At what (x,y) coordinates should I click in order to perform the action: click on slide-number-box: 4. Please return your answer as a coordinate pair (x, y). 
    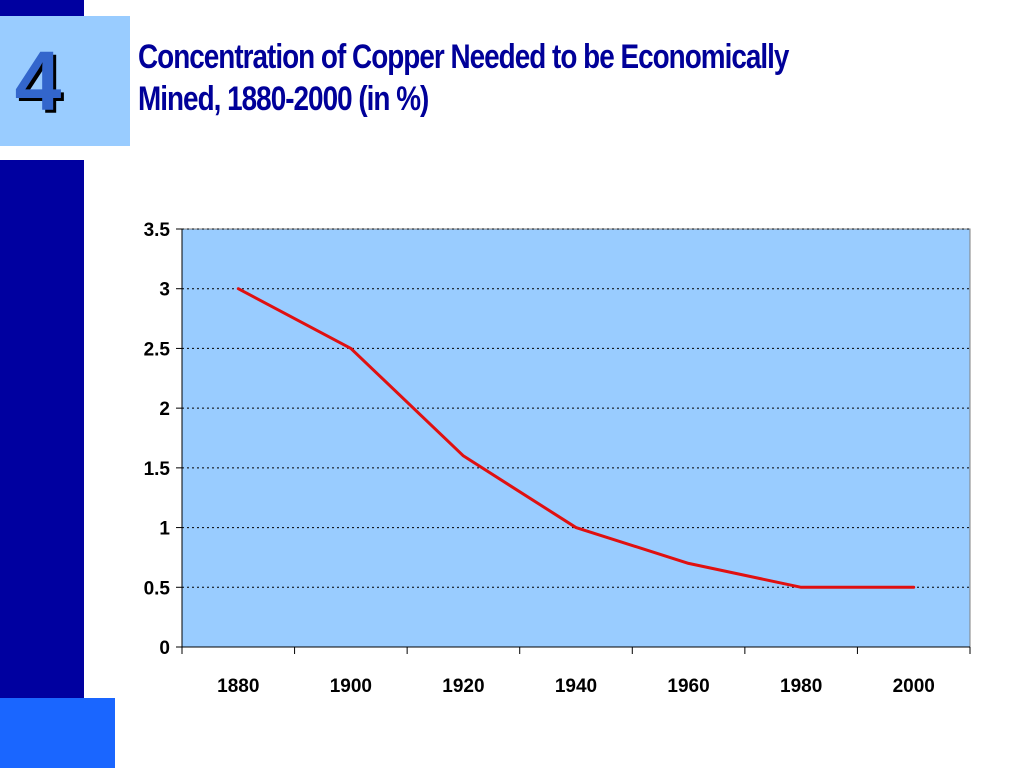
    Looking at the image, I should click on (65, 81).